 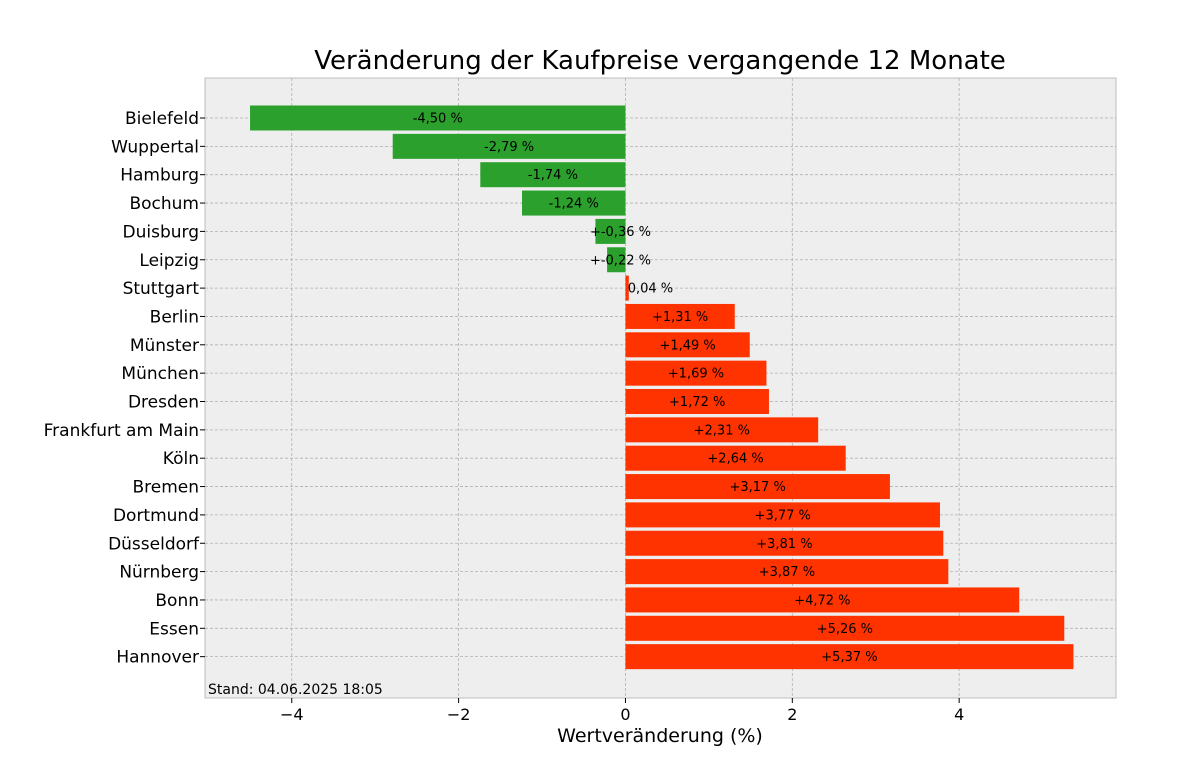 I want to click on bar-value-label: +1,49 %, so click(x=687, y=345).